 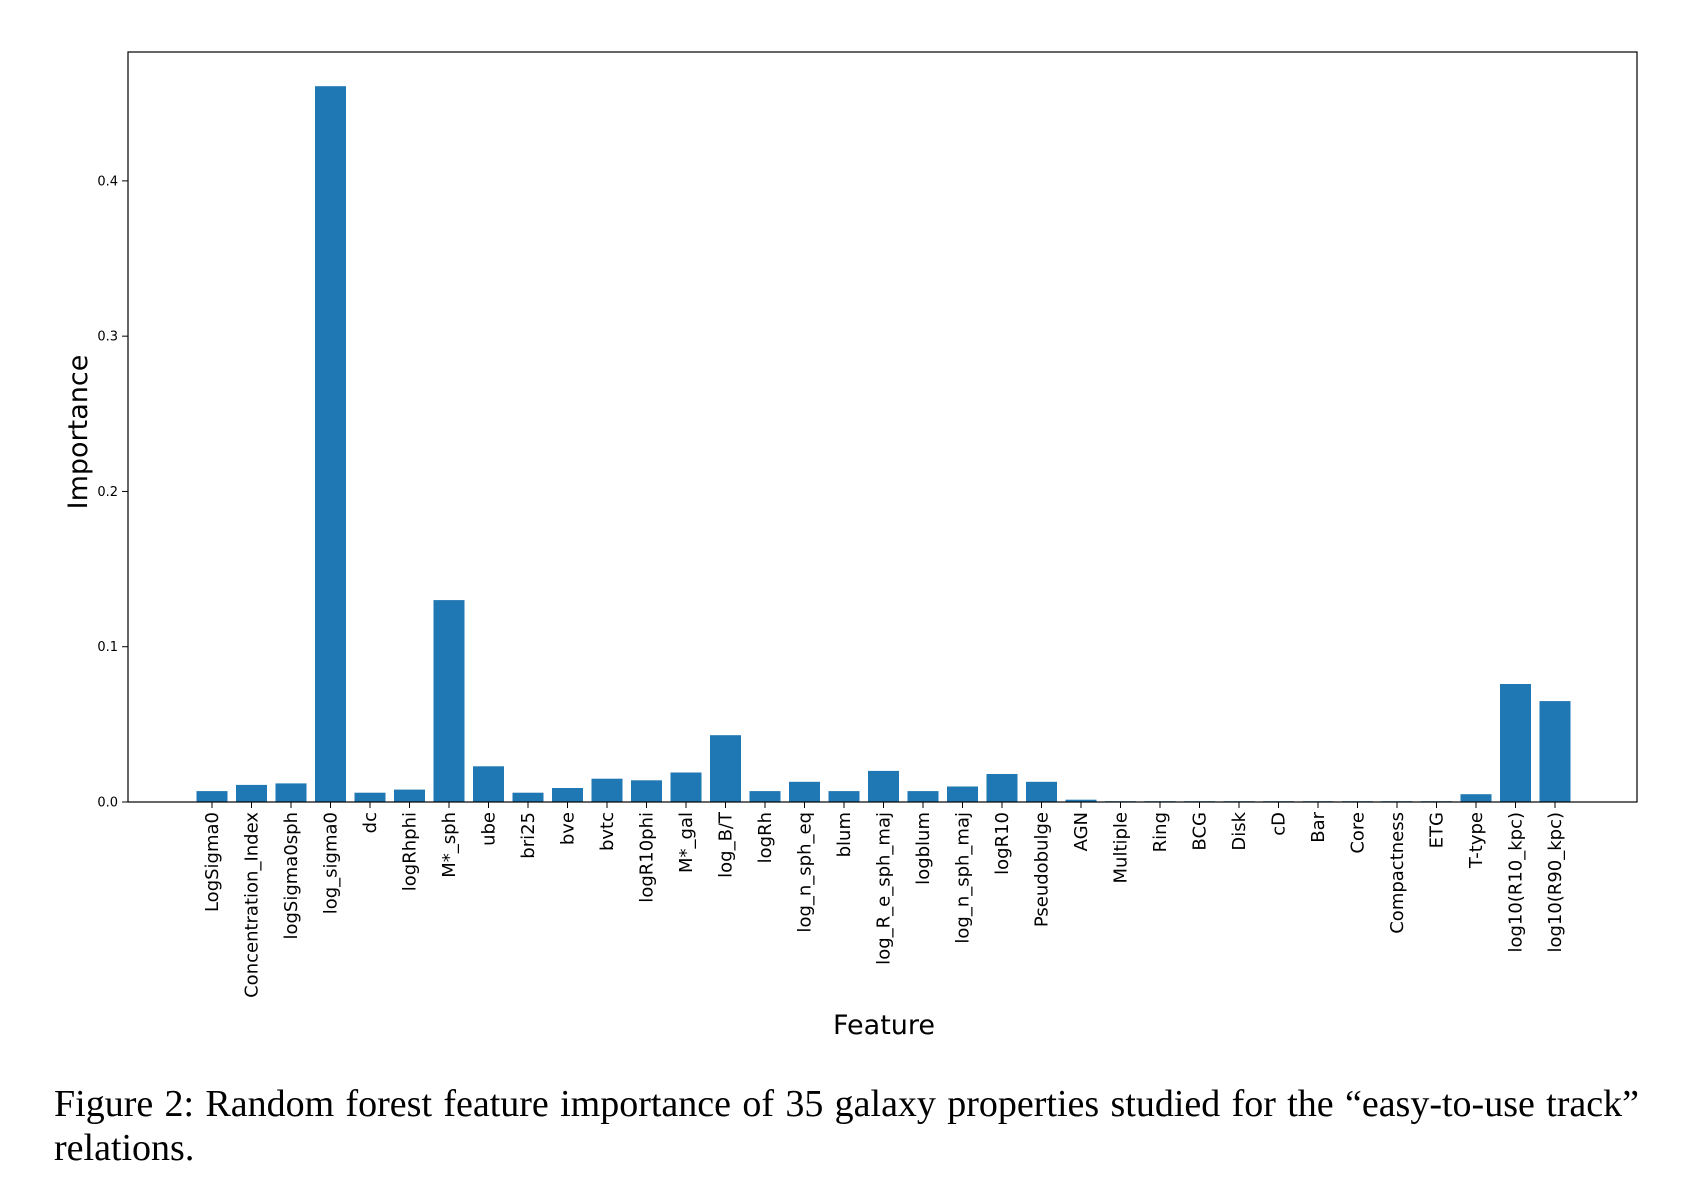 I want to click on x-tick-label: log_R_e_sph_maj, so click(x=884, y=888).